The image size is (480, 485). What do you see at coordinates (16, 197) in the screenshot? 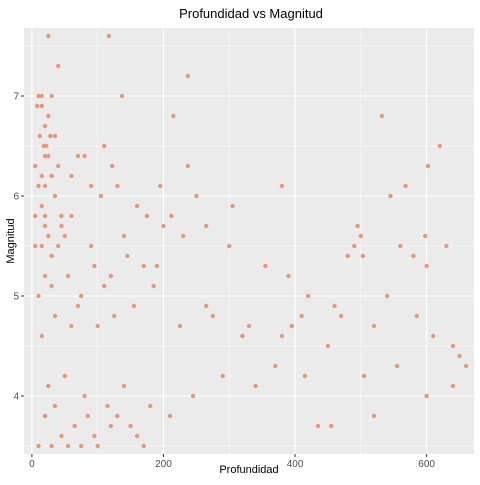
I see `y-tick-label: 6` at bounding box center [16, 197].